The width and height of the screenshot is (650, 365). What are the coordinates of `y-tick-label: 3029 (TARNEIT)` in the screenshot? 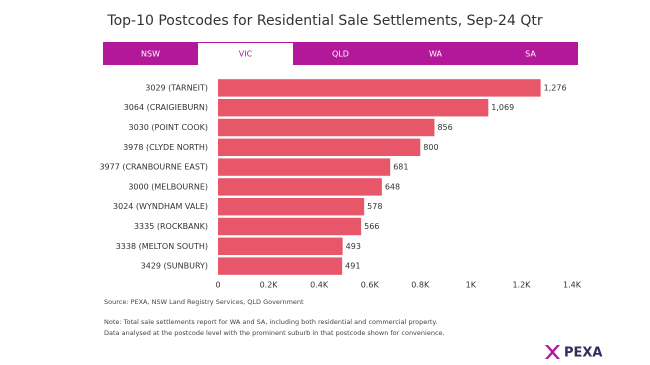 It's located at (176, 87).